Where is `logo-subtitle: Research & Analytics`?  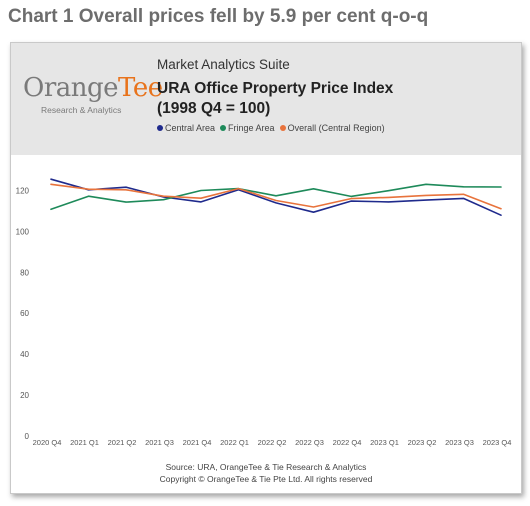 logo-subtitle: Research & Analytics is located at coordinates (81, 110).